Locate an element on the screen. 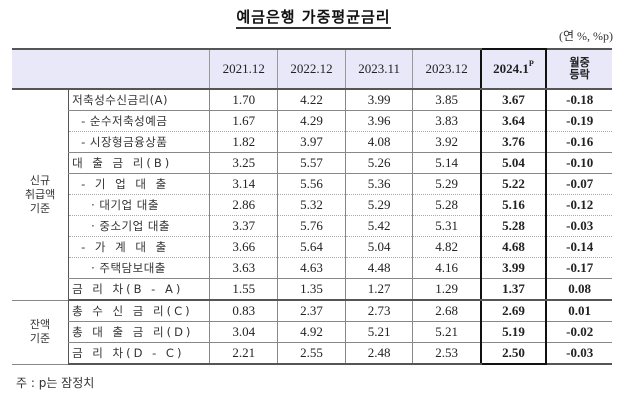  header-2023-12: 2023.12 is located at coordinates (446, 69).